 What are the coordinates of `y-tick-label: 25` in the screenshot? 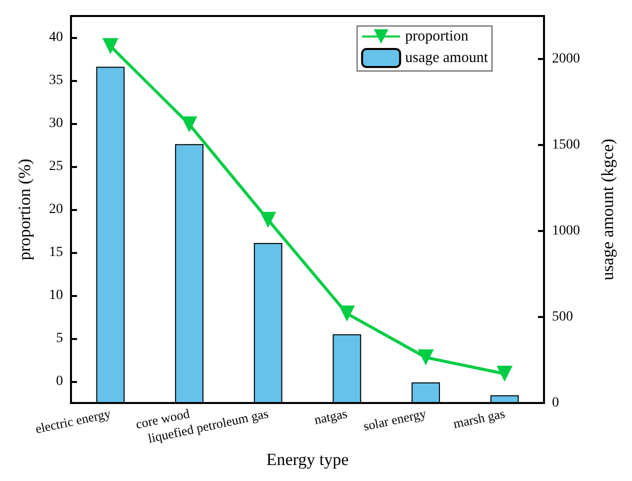 It's located at (56, 166).